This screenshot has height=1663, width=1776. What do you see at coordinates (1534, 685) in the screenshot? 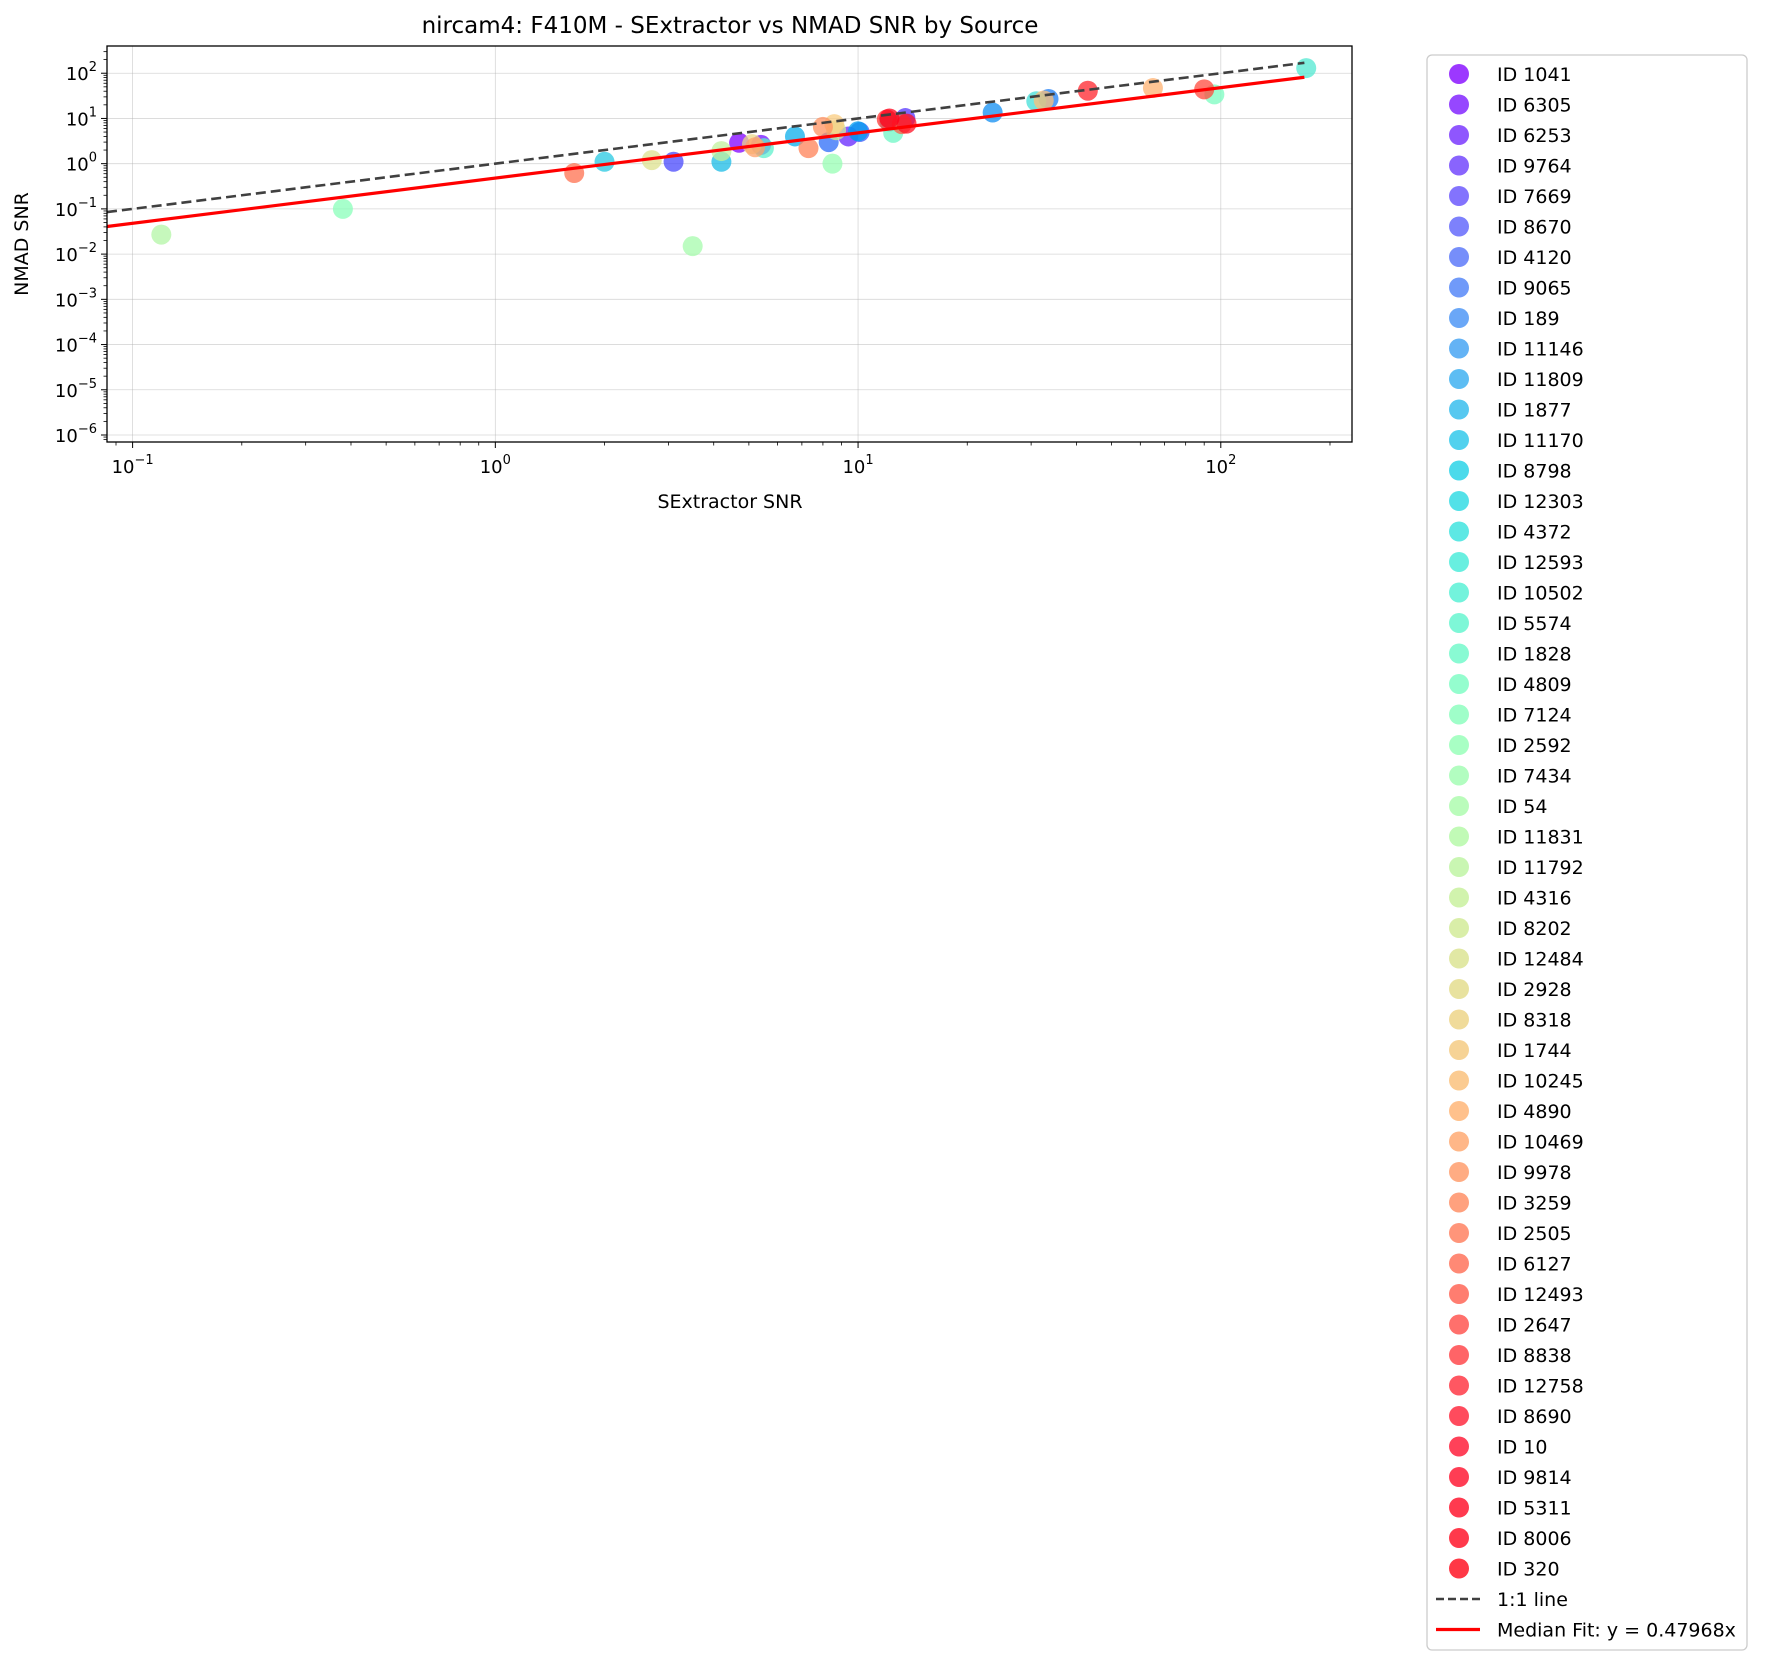
I see `legend-label: ID 4809` at bounding box center [1534, 685].